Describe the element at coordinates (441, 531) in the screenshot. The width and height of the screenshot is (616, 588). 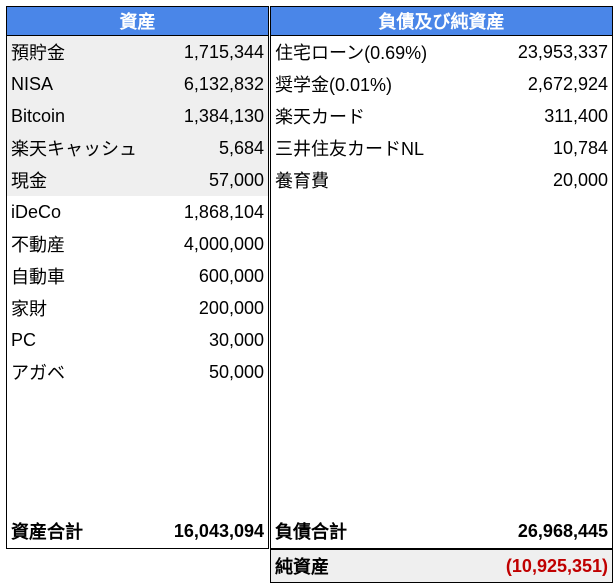
I see `liabilities-total-row: 負債合計 26,968,445` at that location.